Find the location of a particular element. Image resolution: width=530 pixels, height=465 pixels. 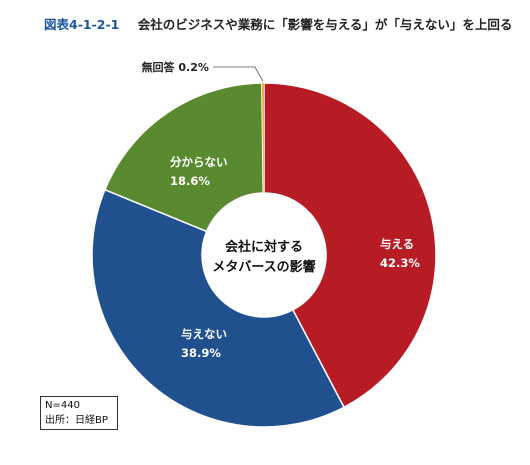

slice-label-2: 分からない is located at coordinates (199, 162).